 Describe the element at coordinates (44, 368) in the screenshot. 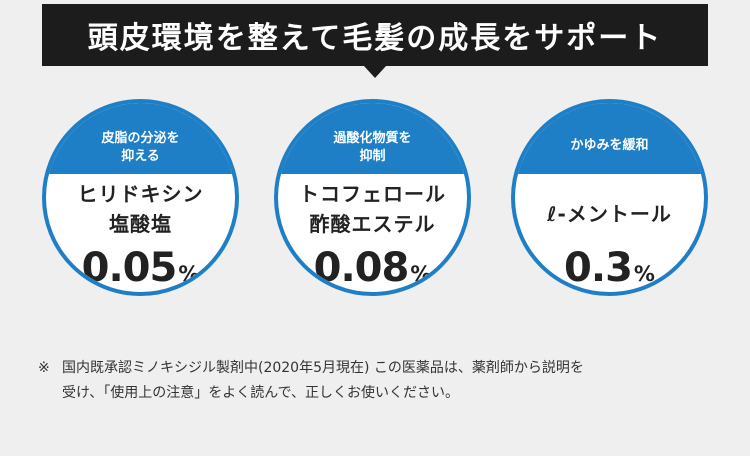

I see `footnote-mark: ※` at that location.